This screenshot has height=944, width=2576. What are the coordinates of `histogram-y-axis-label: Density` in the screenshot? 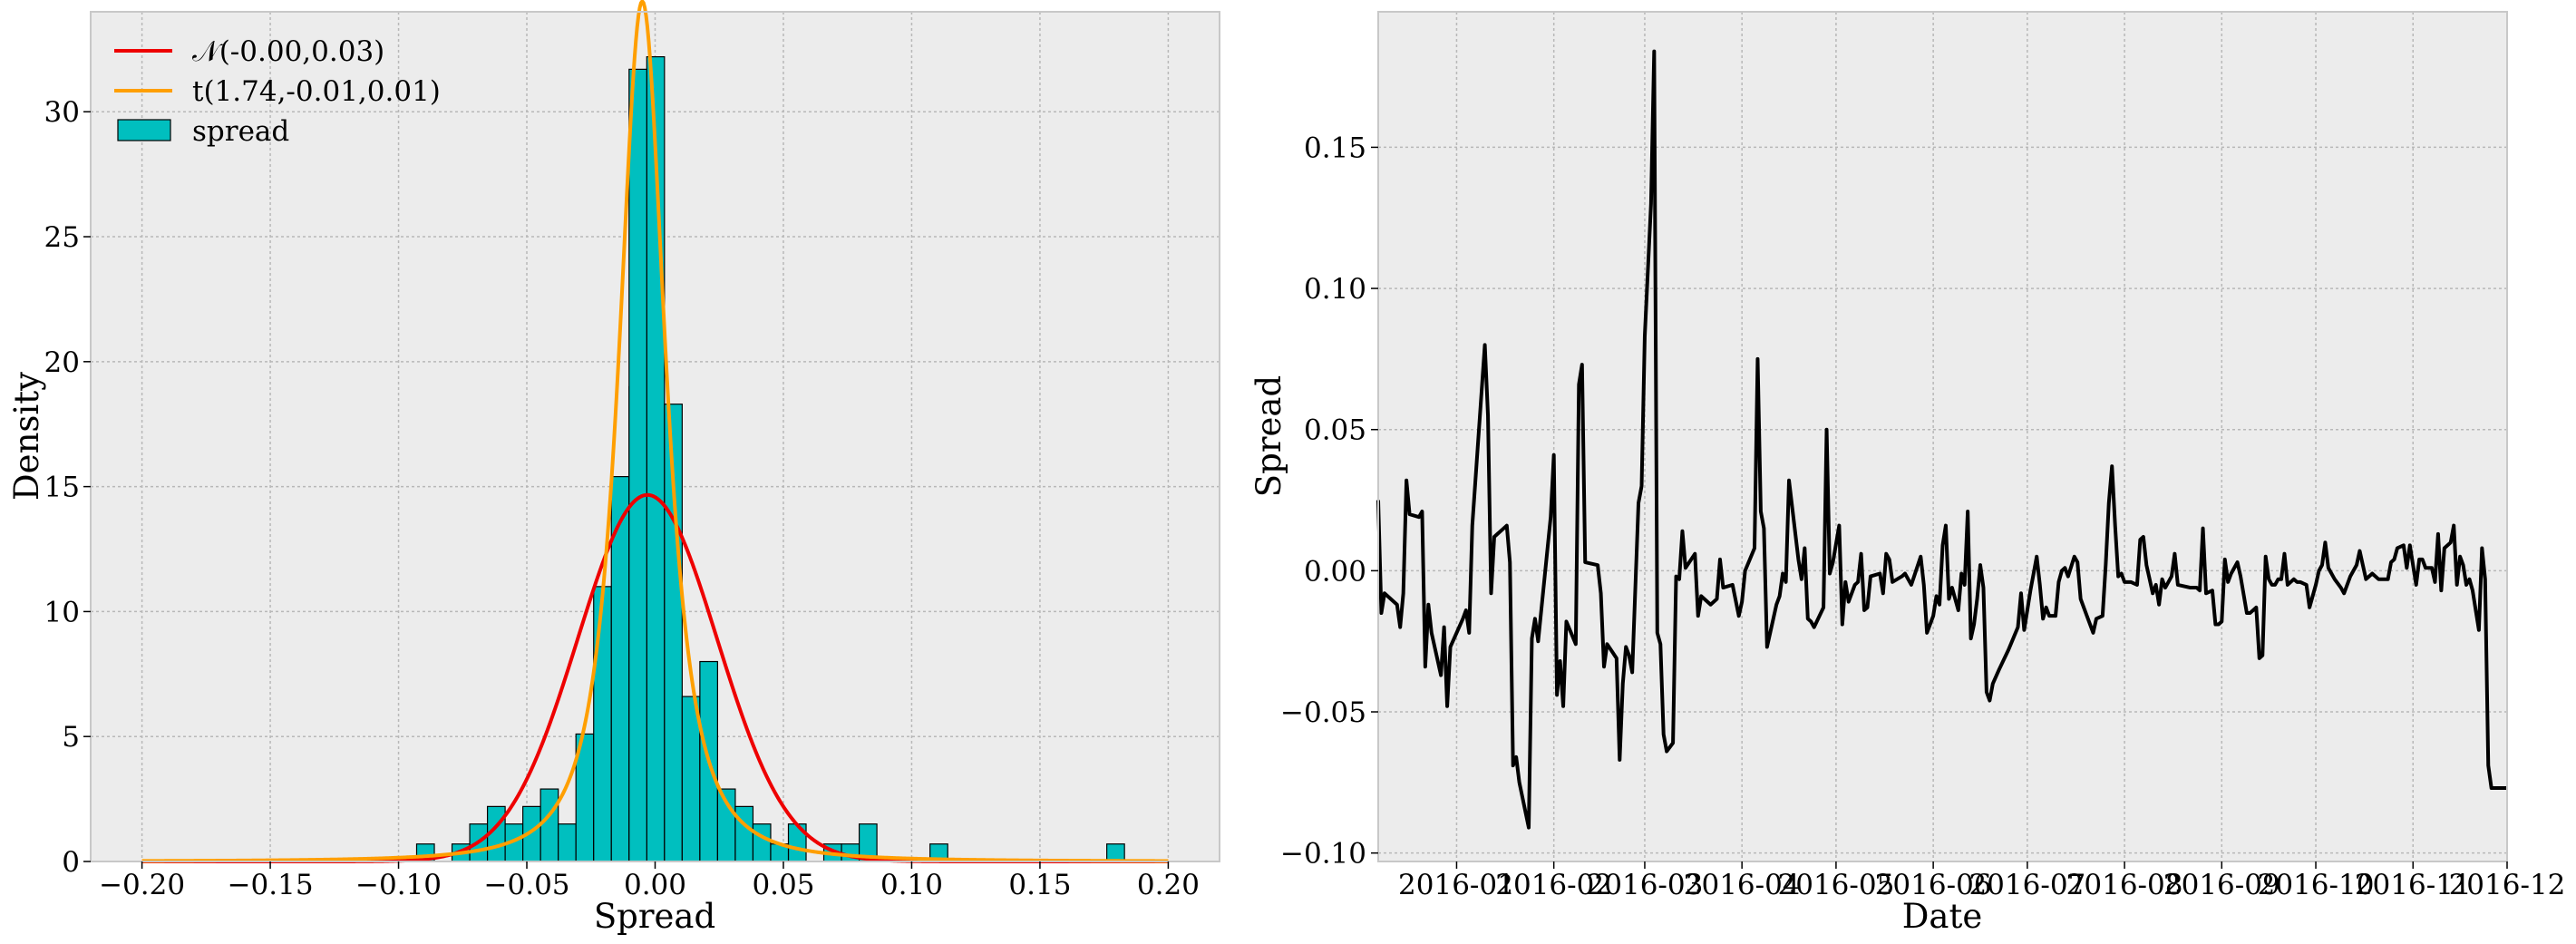 It's located at (26, 436).